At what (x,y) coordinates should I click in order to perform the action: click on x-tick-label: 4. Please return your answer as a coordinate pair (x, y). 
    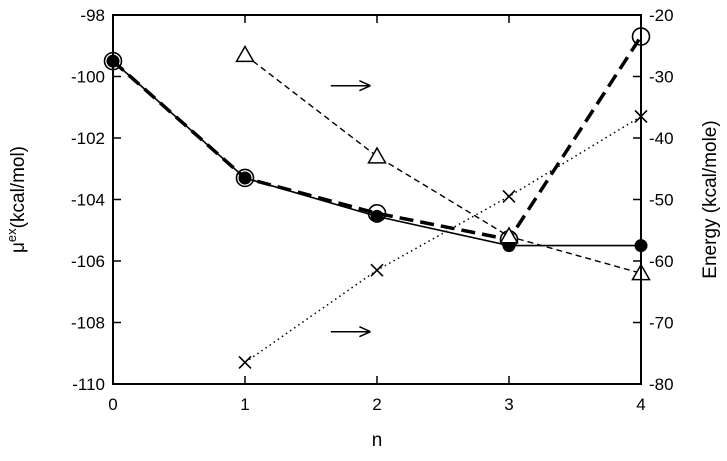
    Looking at the image, I should click on (640, 404).